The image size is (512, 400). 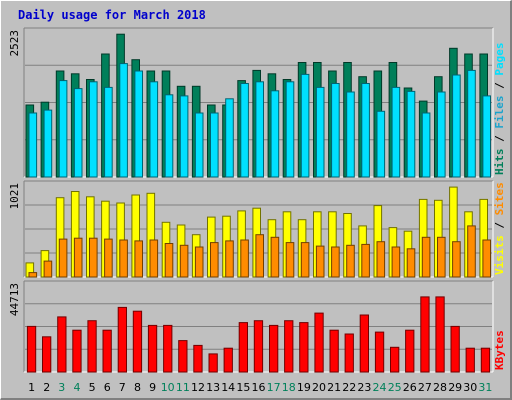 What do you see at coordinates (499, 350) in the screenshot?
I see `legend-kbytes: KBytes` at bounding box center [499, 350].